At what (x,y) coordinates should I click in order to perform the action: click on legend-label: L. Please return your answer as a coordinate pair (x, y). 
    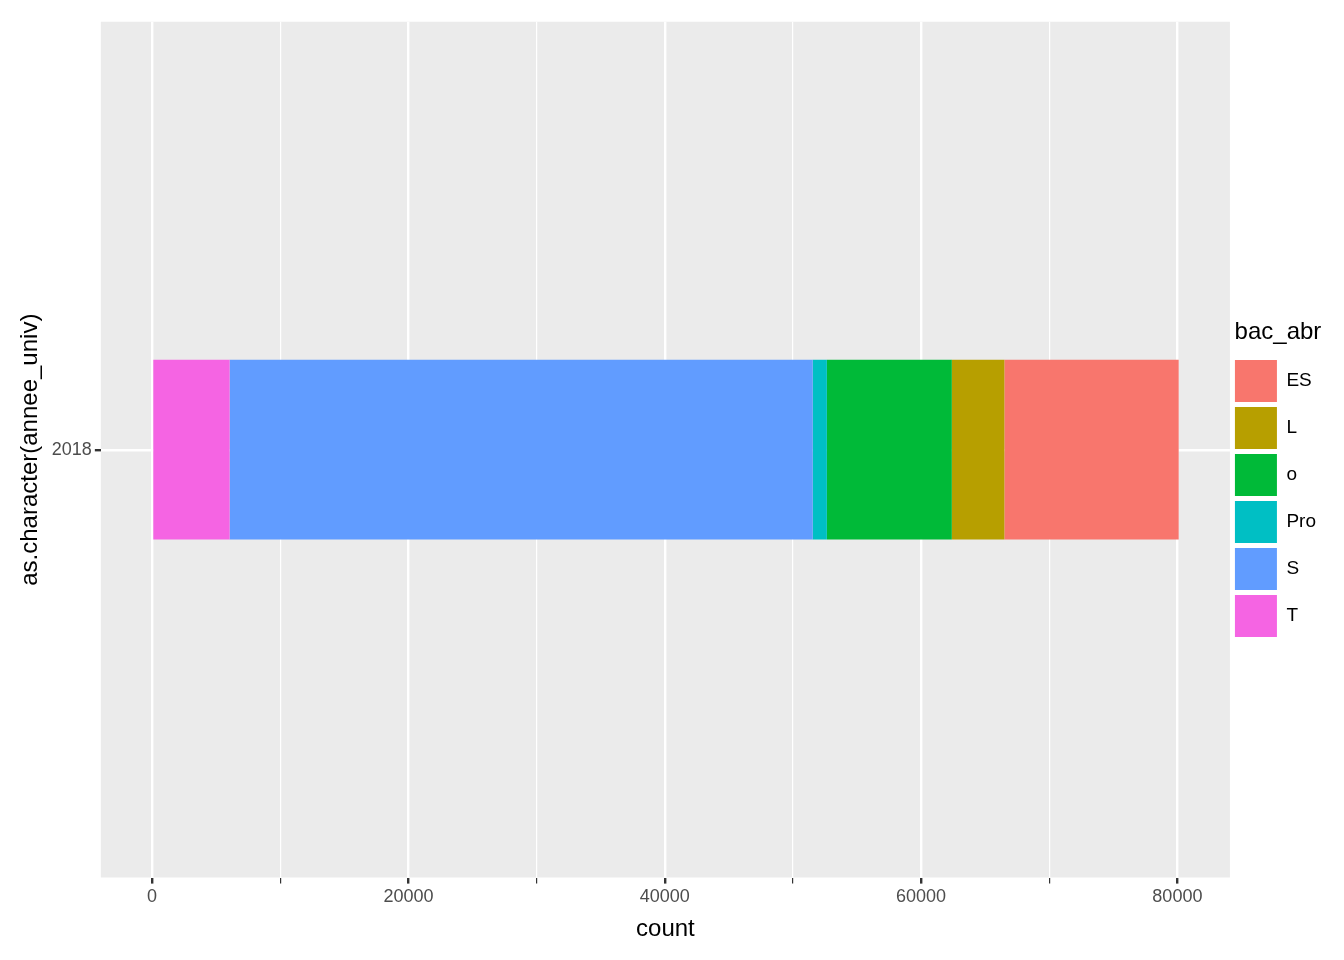
    Looking at the image, I should click on (1292, 427).